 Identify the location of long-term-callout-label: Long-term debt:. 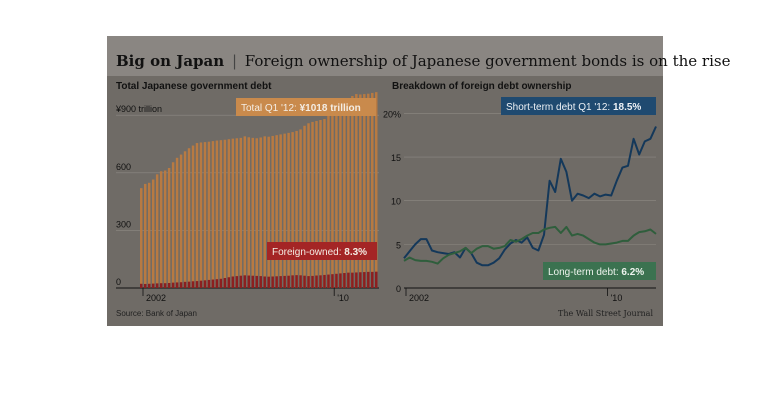
(584, 272).